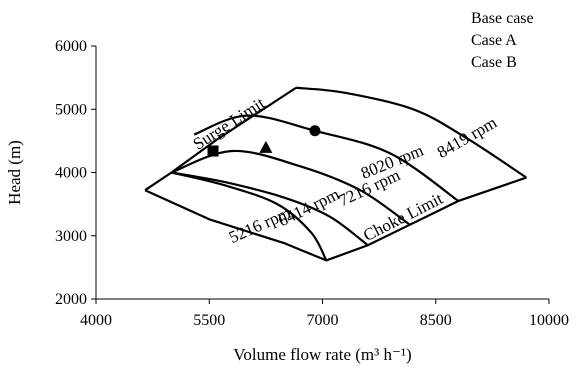 This screenshot has width=580, height=368. Describe the element at coordinates (549, 320) in the screenshot. I see `x-tick-label: 10000` at that location.